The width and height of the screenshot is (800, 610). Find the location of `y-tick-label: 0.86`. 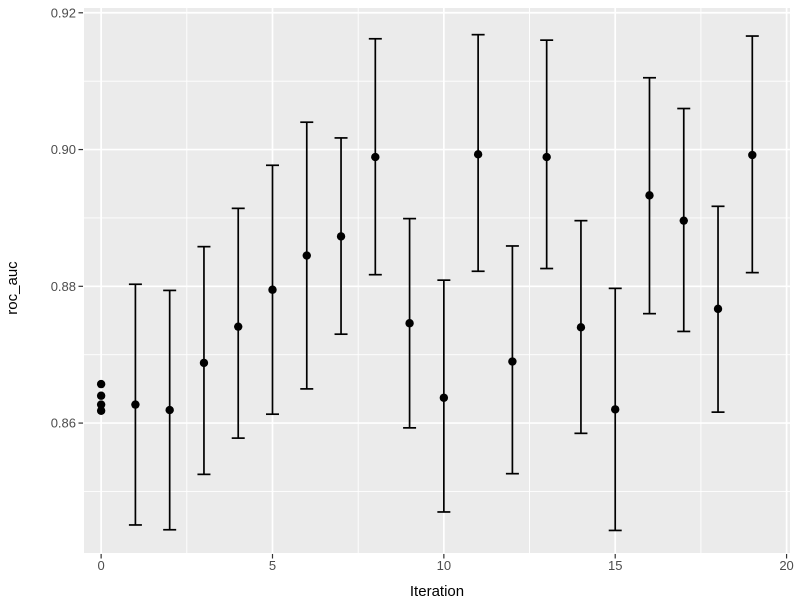

y-tick-label: 0.86 is located at coordinates (63, 423).